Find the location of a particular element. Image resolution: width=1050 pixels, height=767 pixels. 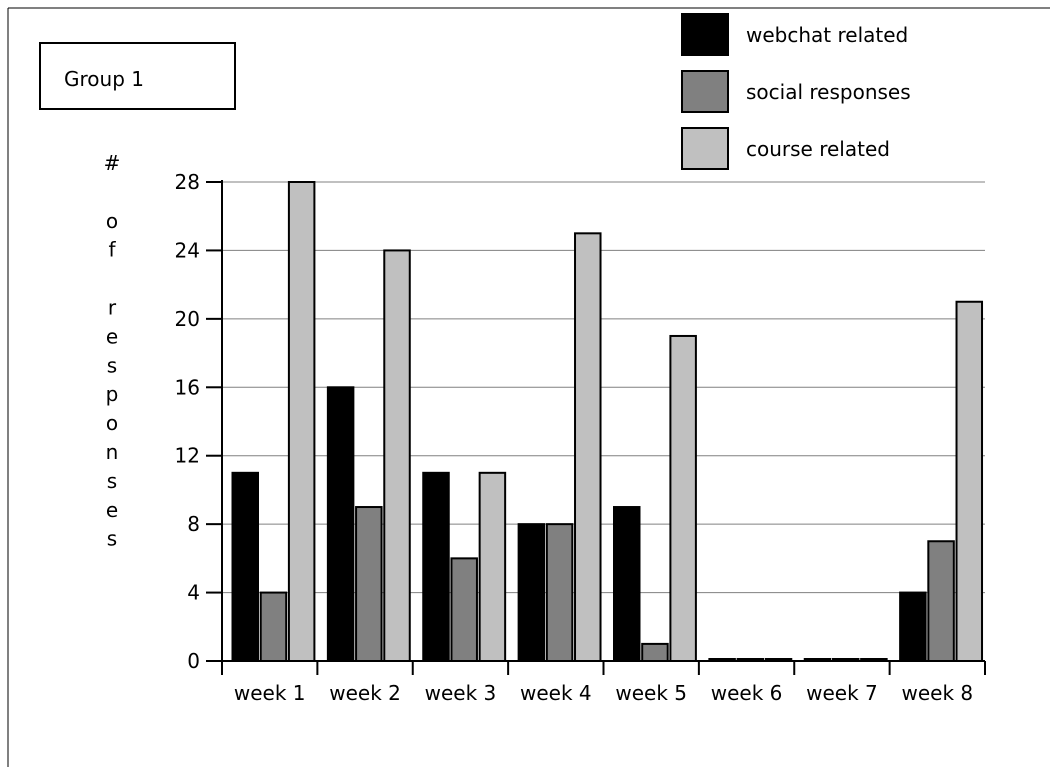

x-tick-label: week 5 is located at coordinates (651, 693).